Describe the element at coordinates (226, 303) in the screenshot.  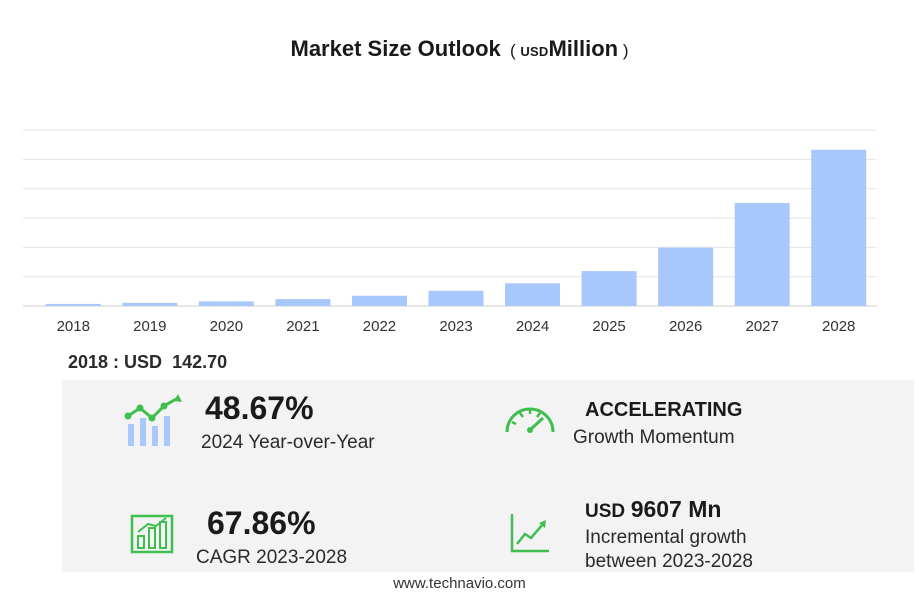
I see `bar-2020` at that location.